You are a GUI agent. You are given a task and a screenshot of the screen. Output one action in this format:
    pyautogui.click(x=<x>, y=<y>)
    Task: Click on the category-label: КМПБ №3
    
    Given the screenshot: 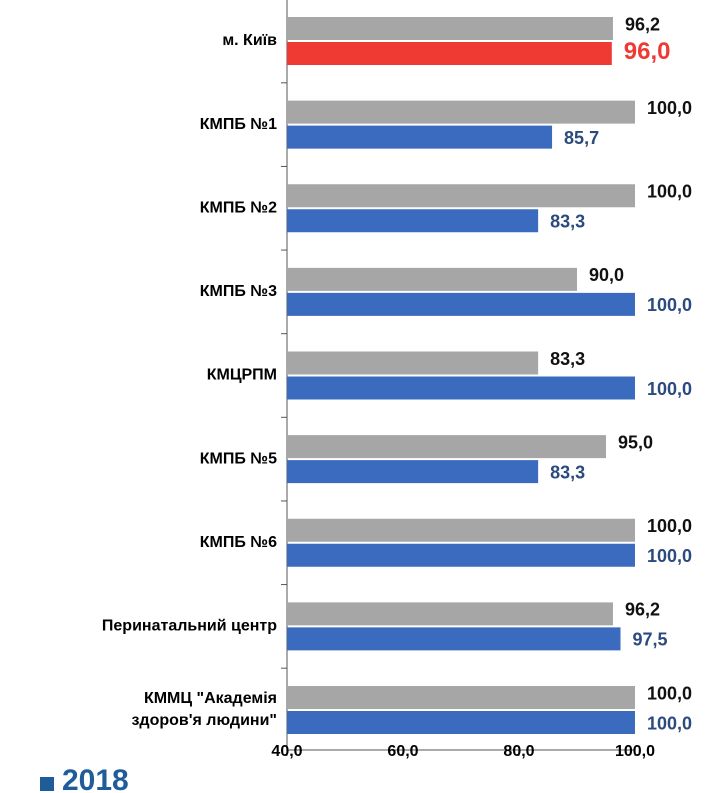 What is the action you would take?
    pyautogui.click(x=238, y=291)
    